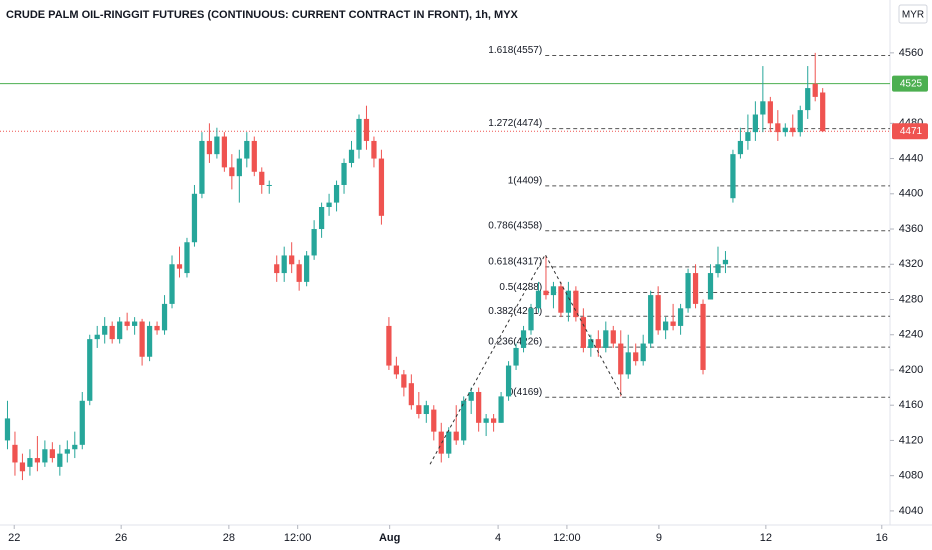 This screenshot has height=550, width=932. Describe the element at coordinates (882, 538) in the screenshot. I see `x-tick-label: 16` at that location.